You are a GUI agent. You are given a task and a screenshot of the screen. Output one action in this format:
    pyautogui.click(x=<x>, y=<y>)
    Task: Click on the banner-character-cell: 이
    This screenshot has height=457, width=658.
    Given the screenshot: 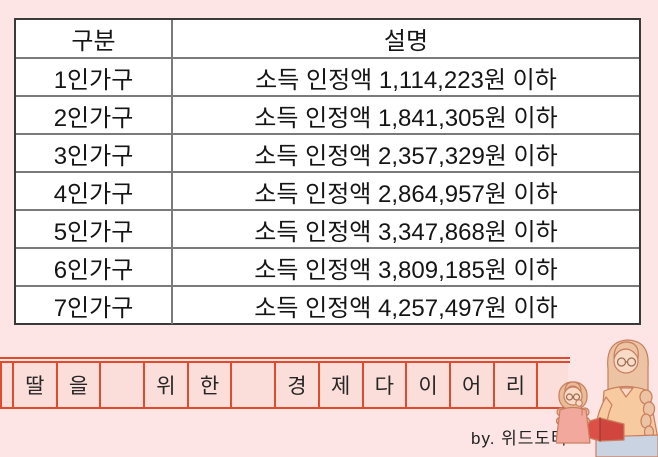 What is the action you would take?
    pyautogui.click(x=429, y=385)
    